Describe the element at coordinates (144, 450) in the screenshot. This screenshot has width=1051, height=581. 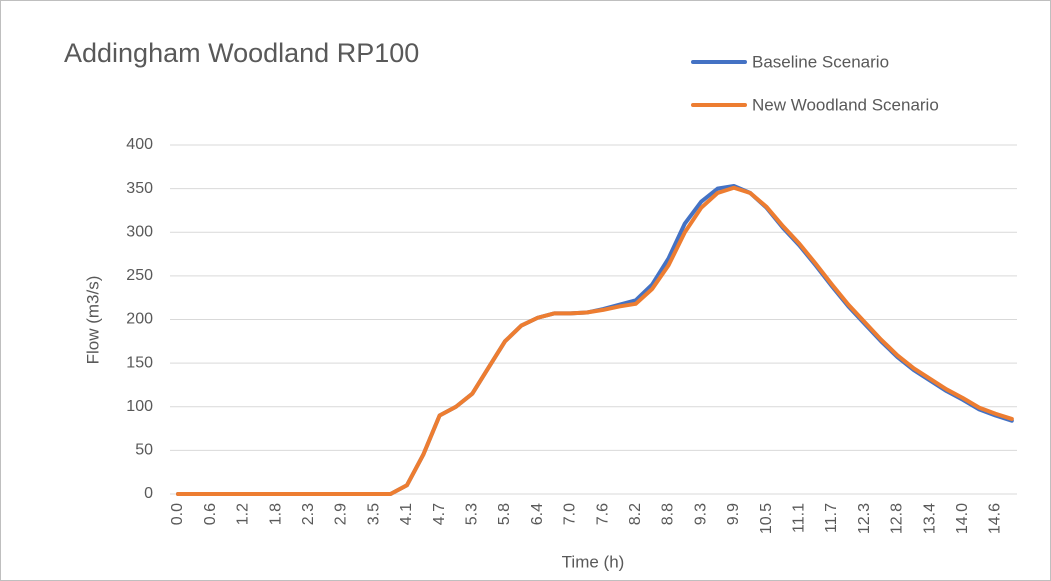
I see `y-tick-label: 50` at that location.